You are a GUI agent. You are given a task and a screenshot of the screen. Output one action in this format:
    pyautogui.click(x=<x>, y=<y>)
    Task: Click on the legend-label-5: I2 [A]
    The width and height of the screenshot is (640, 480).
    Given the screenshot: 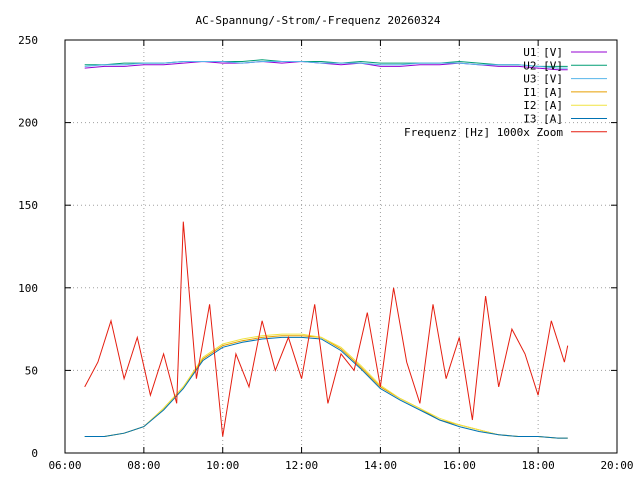 What is the action you would take?
    pyautogui.click(x=543, y=105)
    